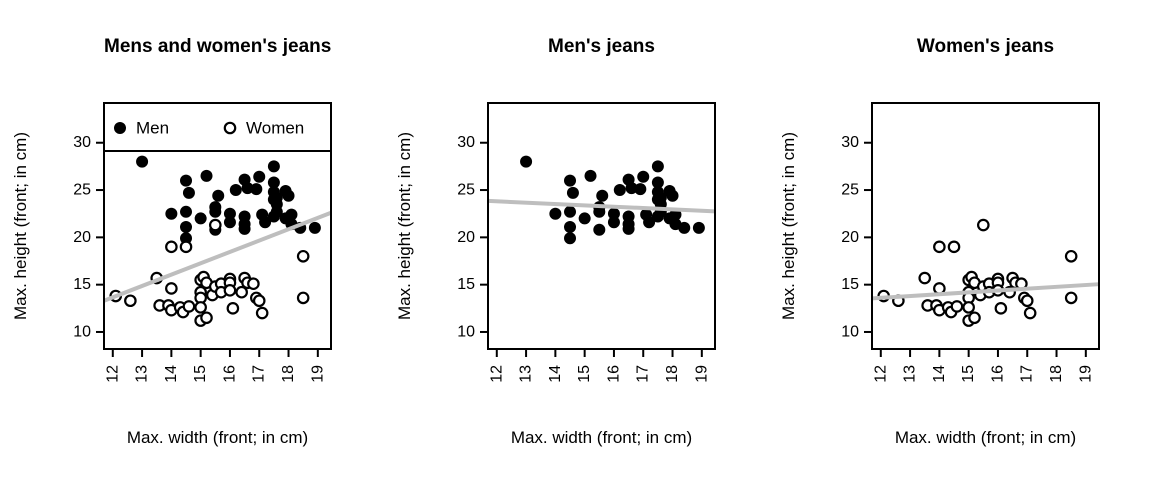 This screenshot has width=1152, height=480. I want to click on x-tick-label: 12, so click(496, 374).